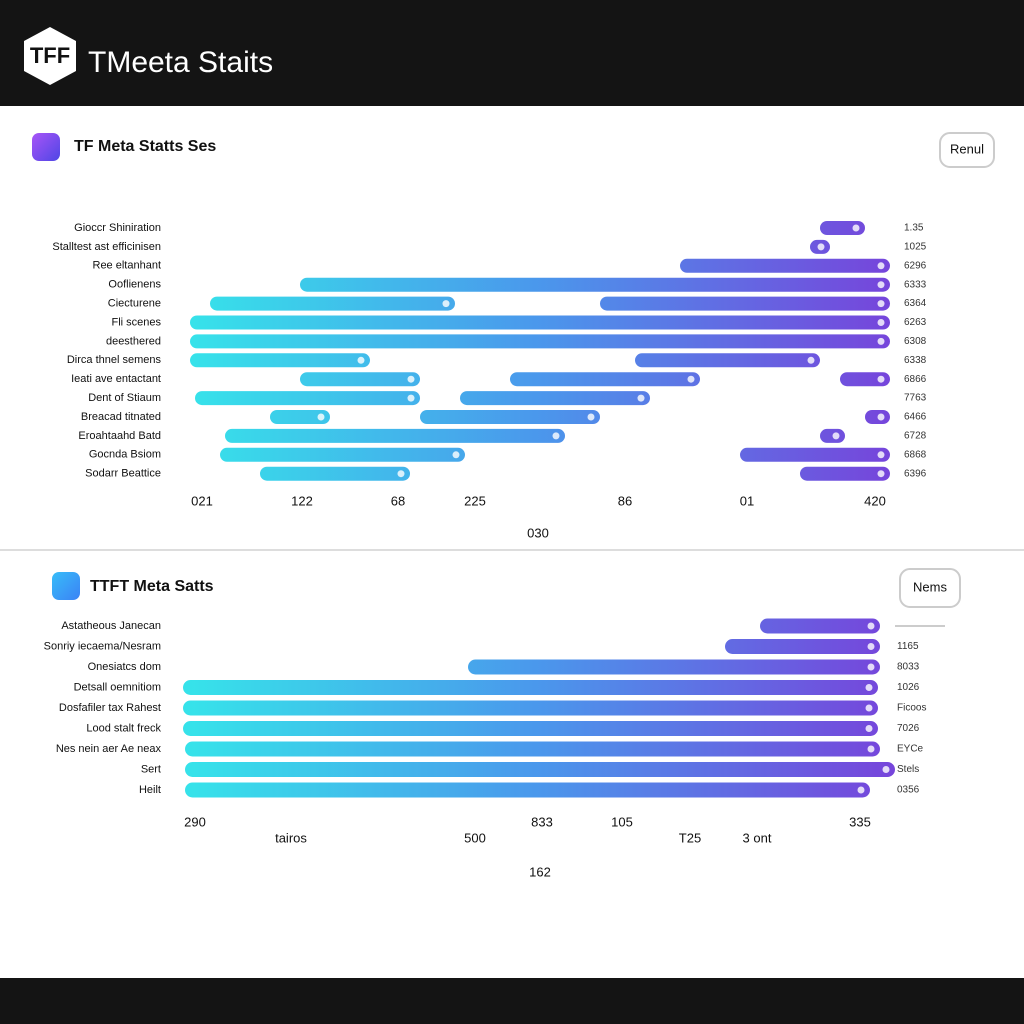 The height and width of the screenshot is (1024, 1024). Describe the element at coordinates (50, 56) in the screenshot. I see `logo-hex` at that location.